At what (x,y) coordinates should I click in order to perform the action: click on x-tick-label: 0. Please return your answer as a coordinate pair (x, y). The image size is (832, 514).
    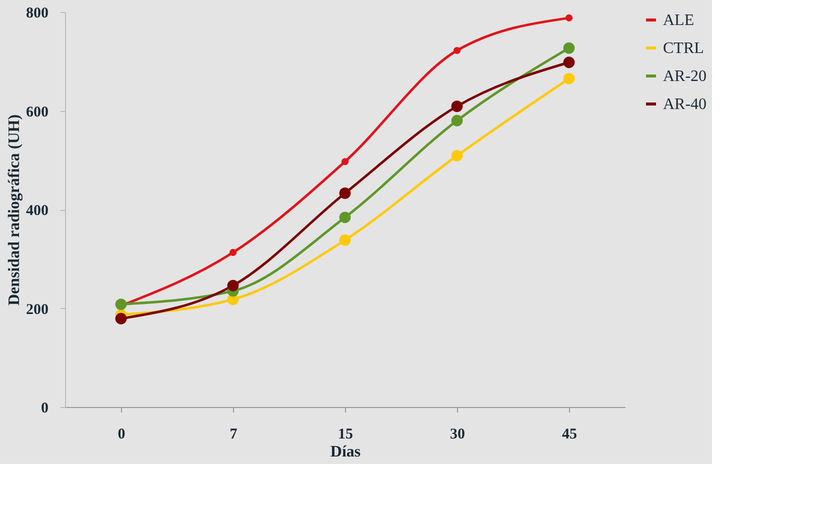
    Looking at the image, I should click on (122, 434).